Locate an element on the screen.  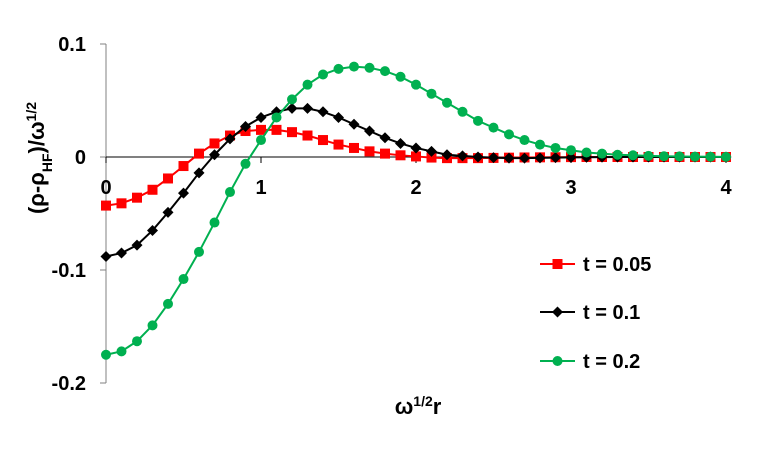
x-tick-label: 1 is located at coordinates (260, 188).